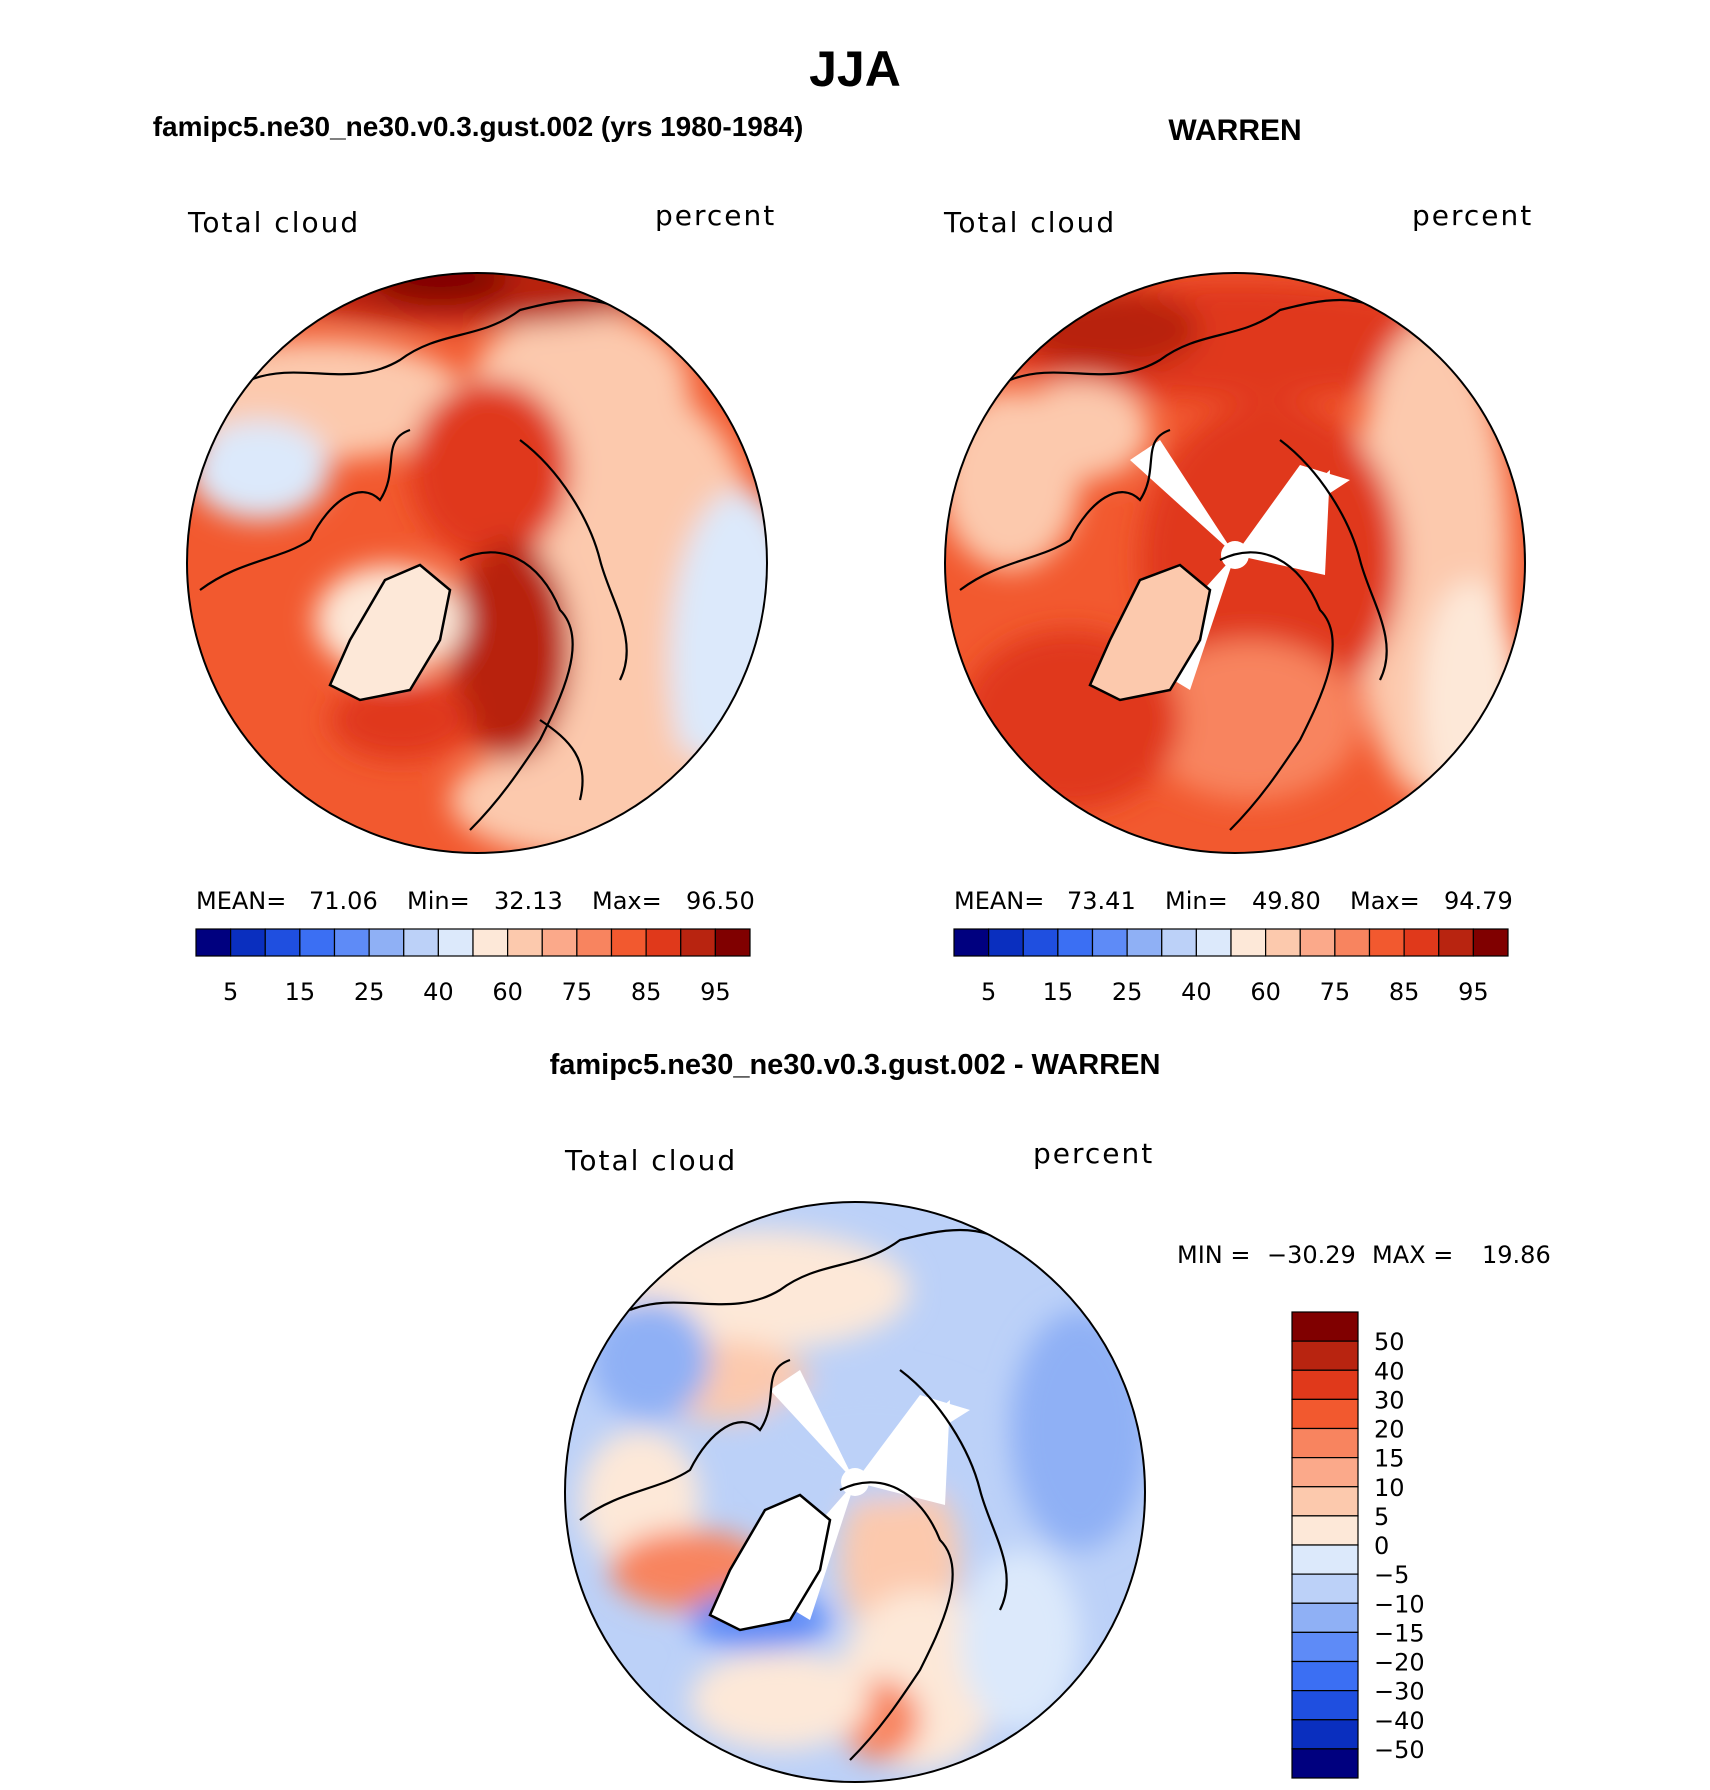  What do you see at coordinates (1093, 1153) in the screenshot?
I see `difference-units: percent` at bounding box center [1093, 1153].